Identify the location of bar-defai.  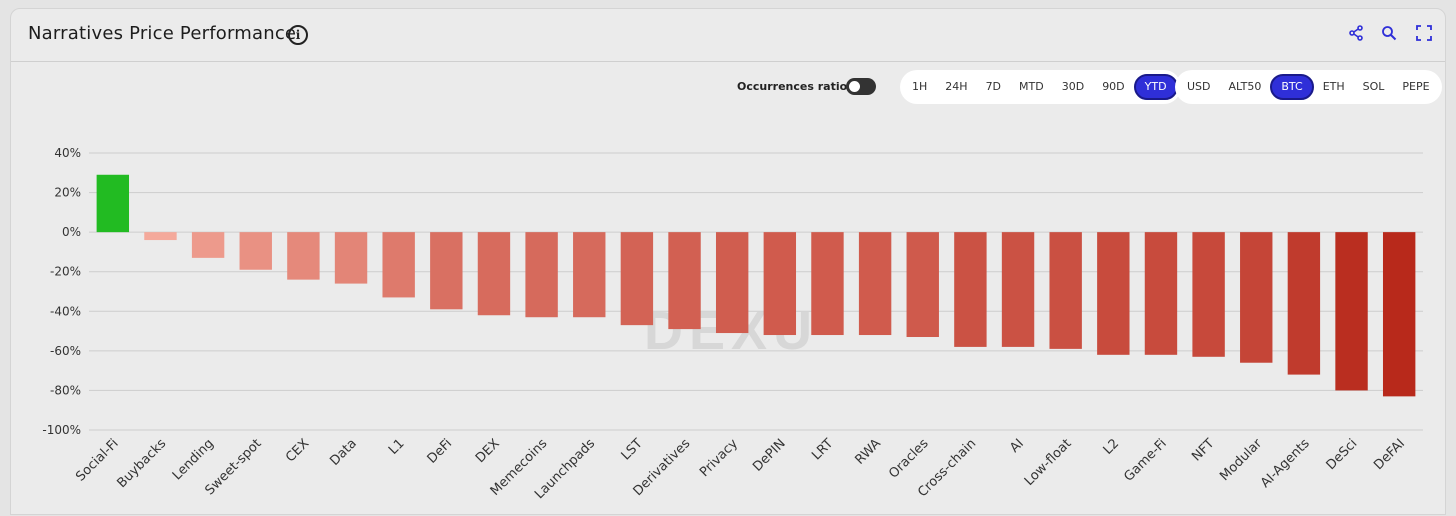
(1399, 314).